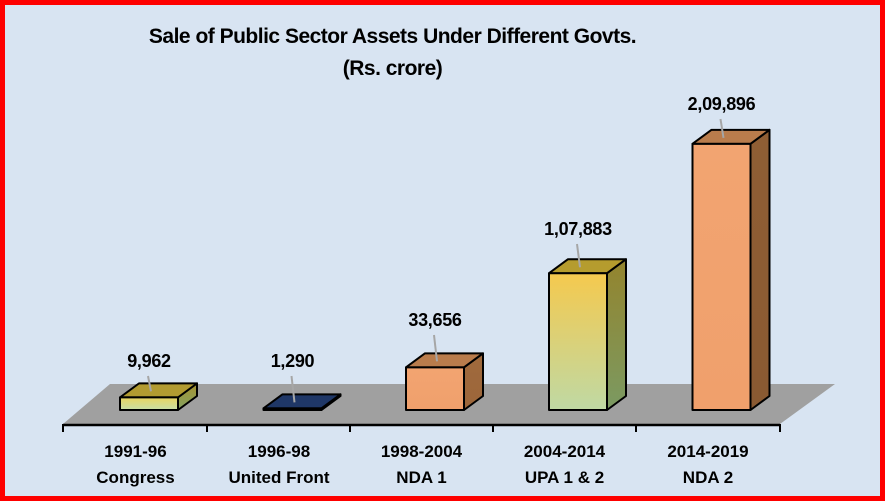  I want to click on category-govt: NDA 2, so click(708, 477).